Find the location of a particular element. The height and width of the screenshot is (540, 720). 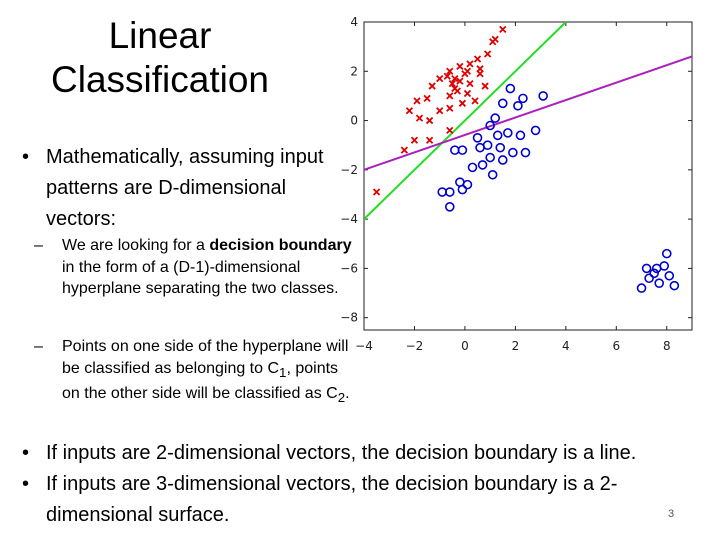

y-tick-label: −8 is located at coordinates (349, 318).